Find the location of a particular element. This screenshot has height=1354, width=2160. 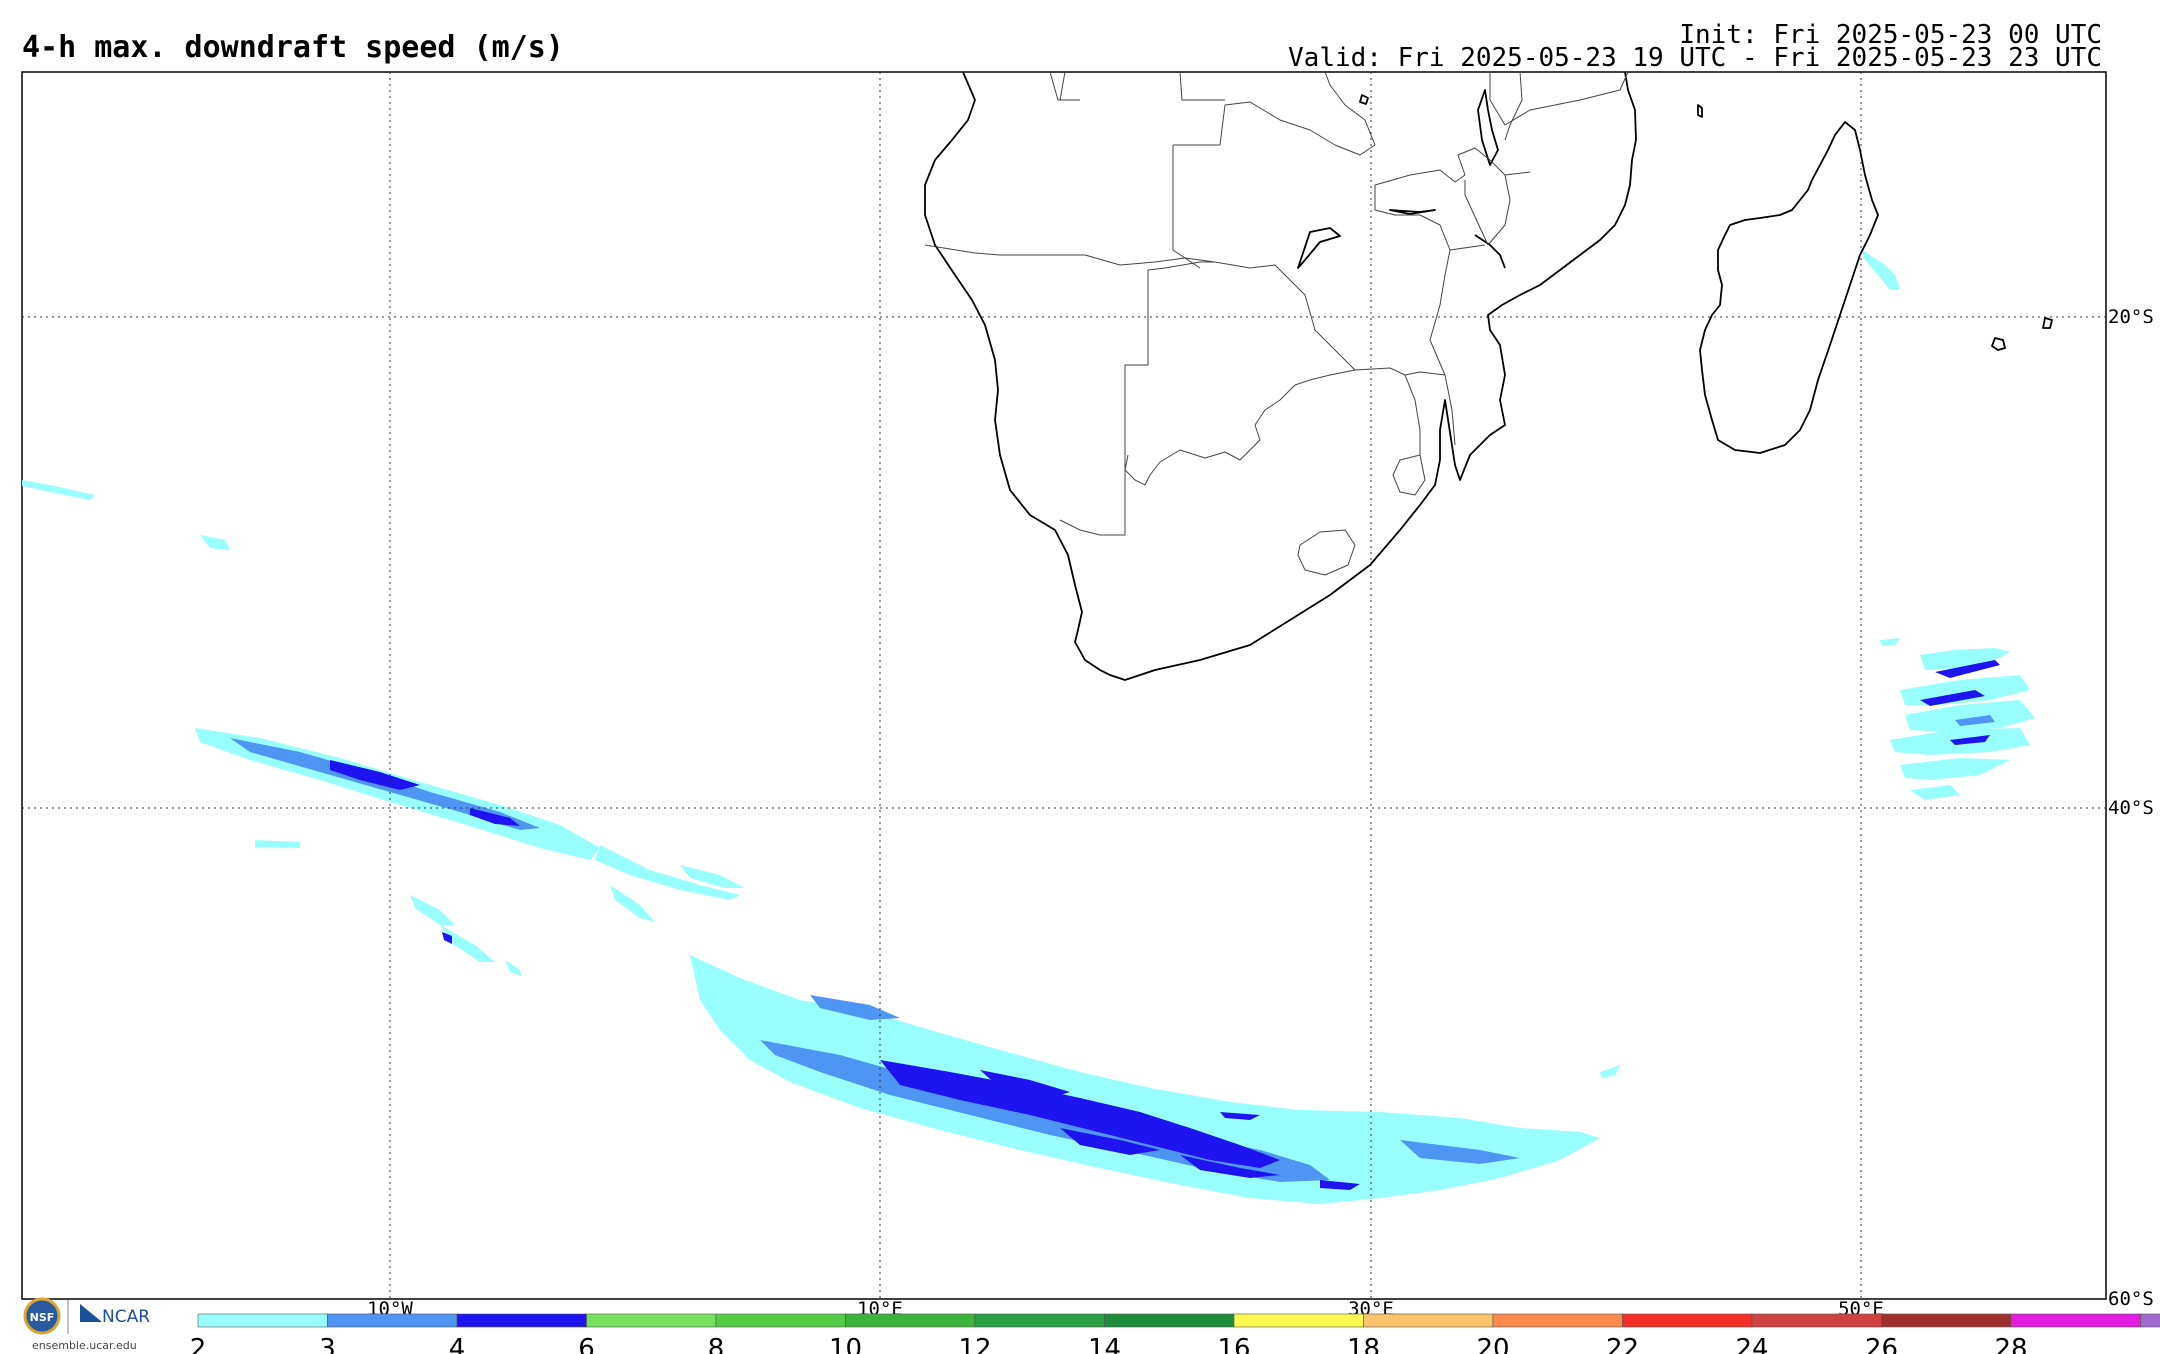

logos: NSF NCAR is located at coordinates (92, 1322).